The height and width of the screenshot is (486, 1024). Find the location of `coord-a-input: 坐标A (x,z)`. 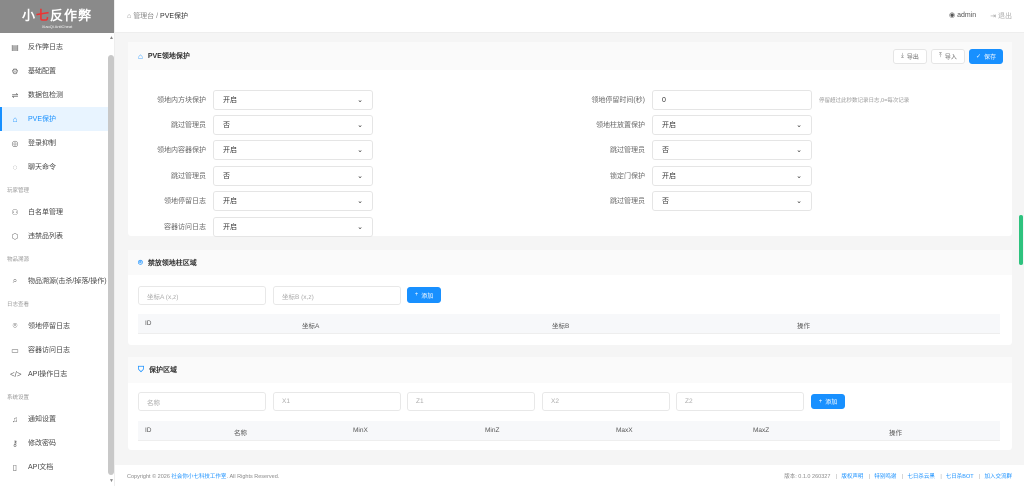

coord-a-input: 坐标A (x,z) is located at coordinates (202, 295).